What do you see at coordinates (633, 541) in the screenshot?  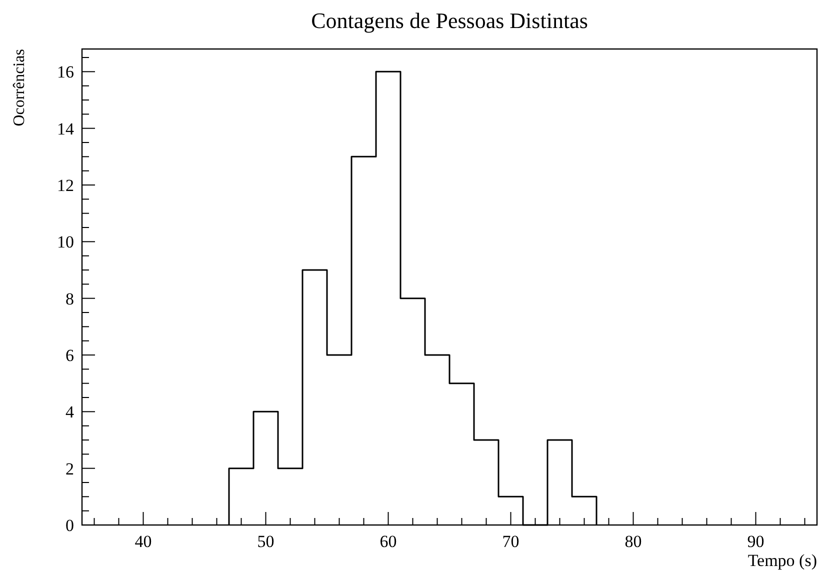 I see `x-tick-label: 80` at bounding box center [633, 541].